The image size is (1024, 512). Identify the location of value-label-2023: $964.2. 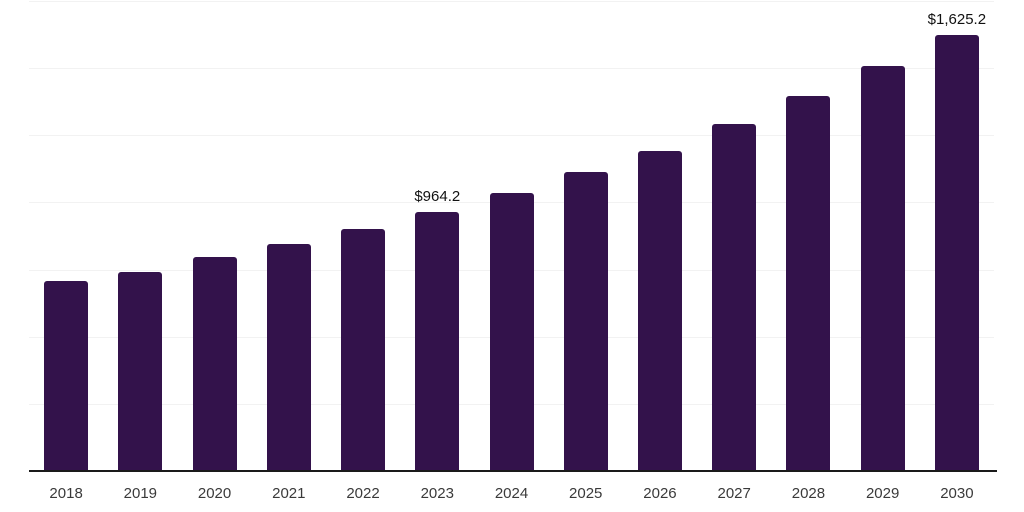
(437, 197).